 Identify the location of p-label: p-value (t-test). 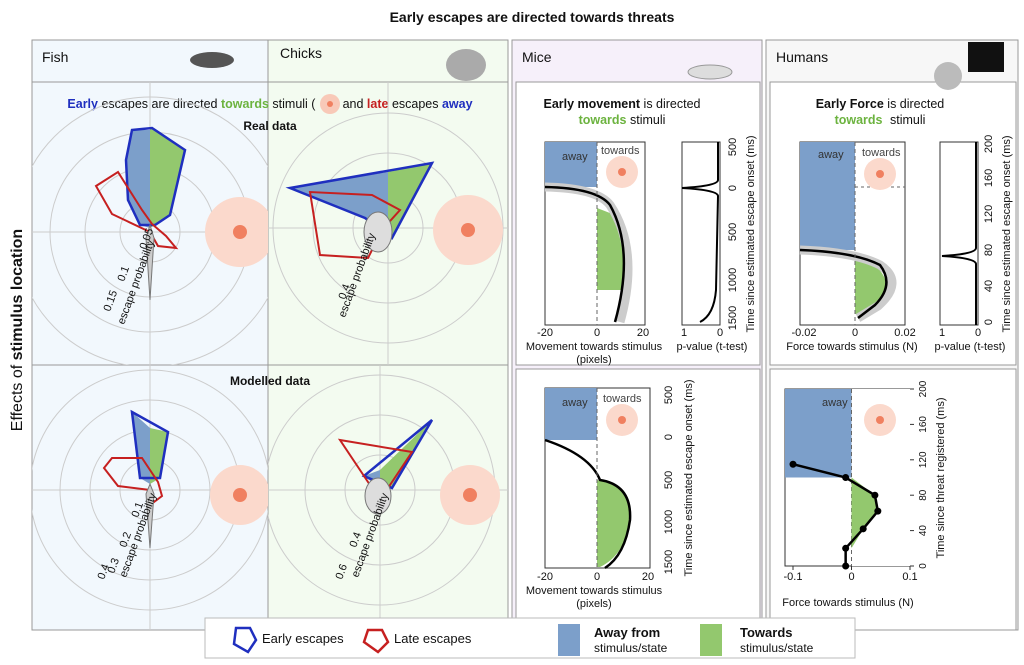
(712, 347).